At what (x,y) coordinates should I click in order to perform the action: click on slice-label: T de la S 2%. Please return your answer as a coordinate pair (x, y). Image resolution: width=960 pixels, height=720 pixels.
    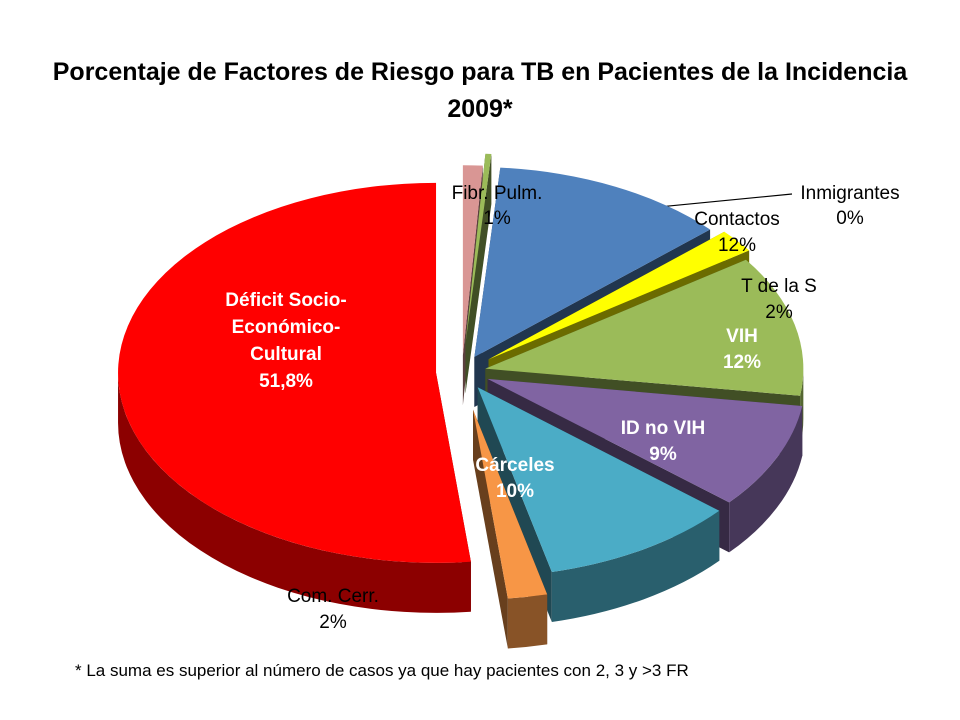
    Looking at the image, I should click on (779, 299).